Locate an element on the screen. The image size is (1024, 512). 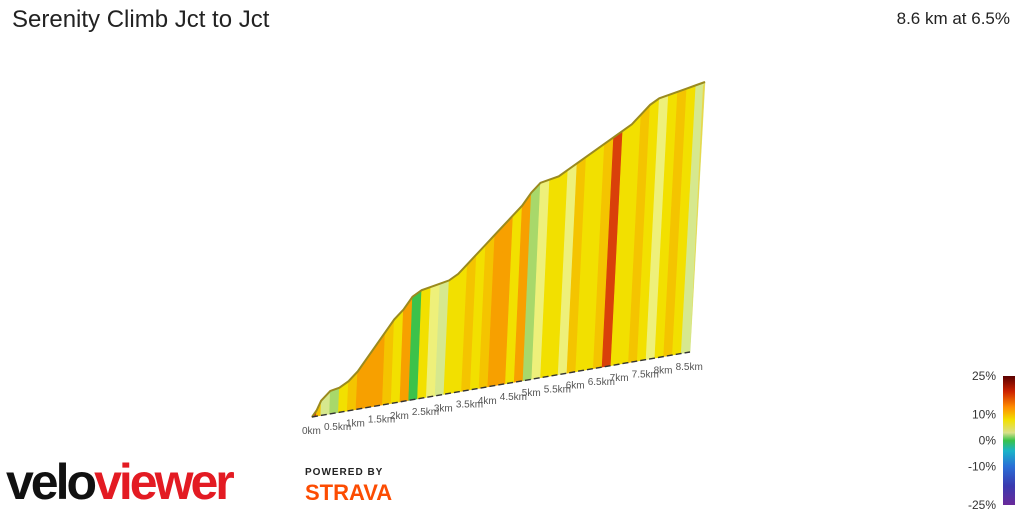
profile-end-face is located at coordinates (697, 217).